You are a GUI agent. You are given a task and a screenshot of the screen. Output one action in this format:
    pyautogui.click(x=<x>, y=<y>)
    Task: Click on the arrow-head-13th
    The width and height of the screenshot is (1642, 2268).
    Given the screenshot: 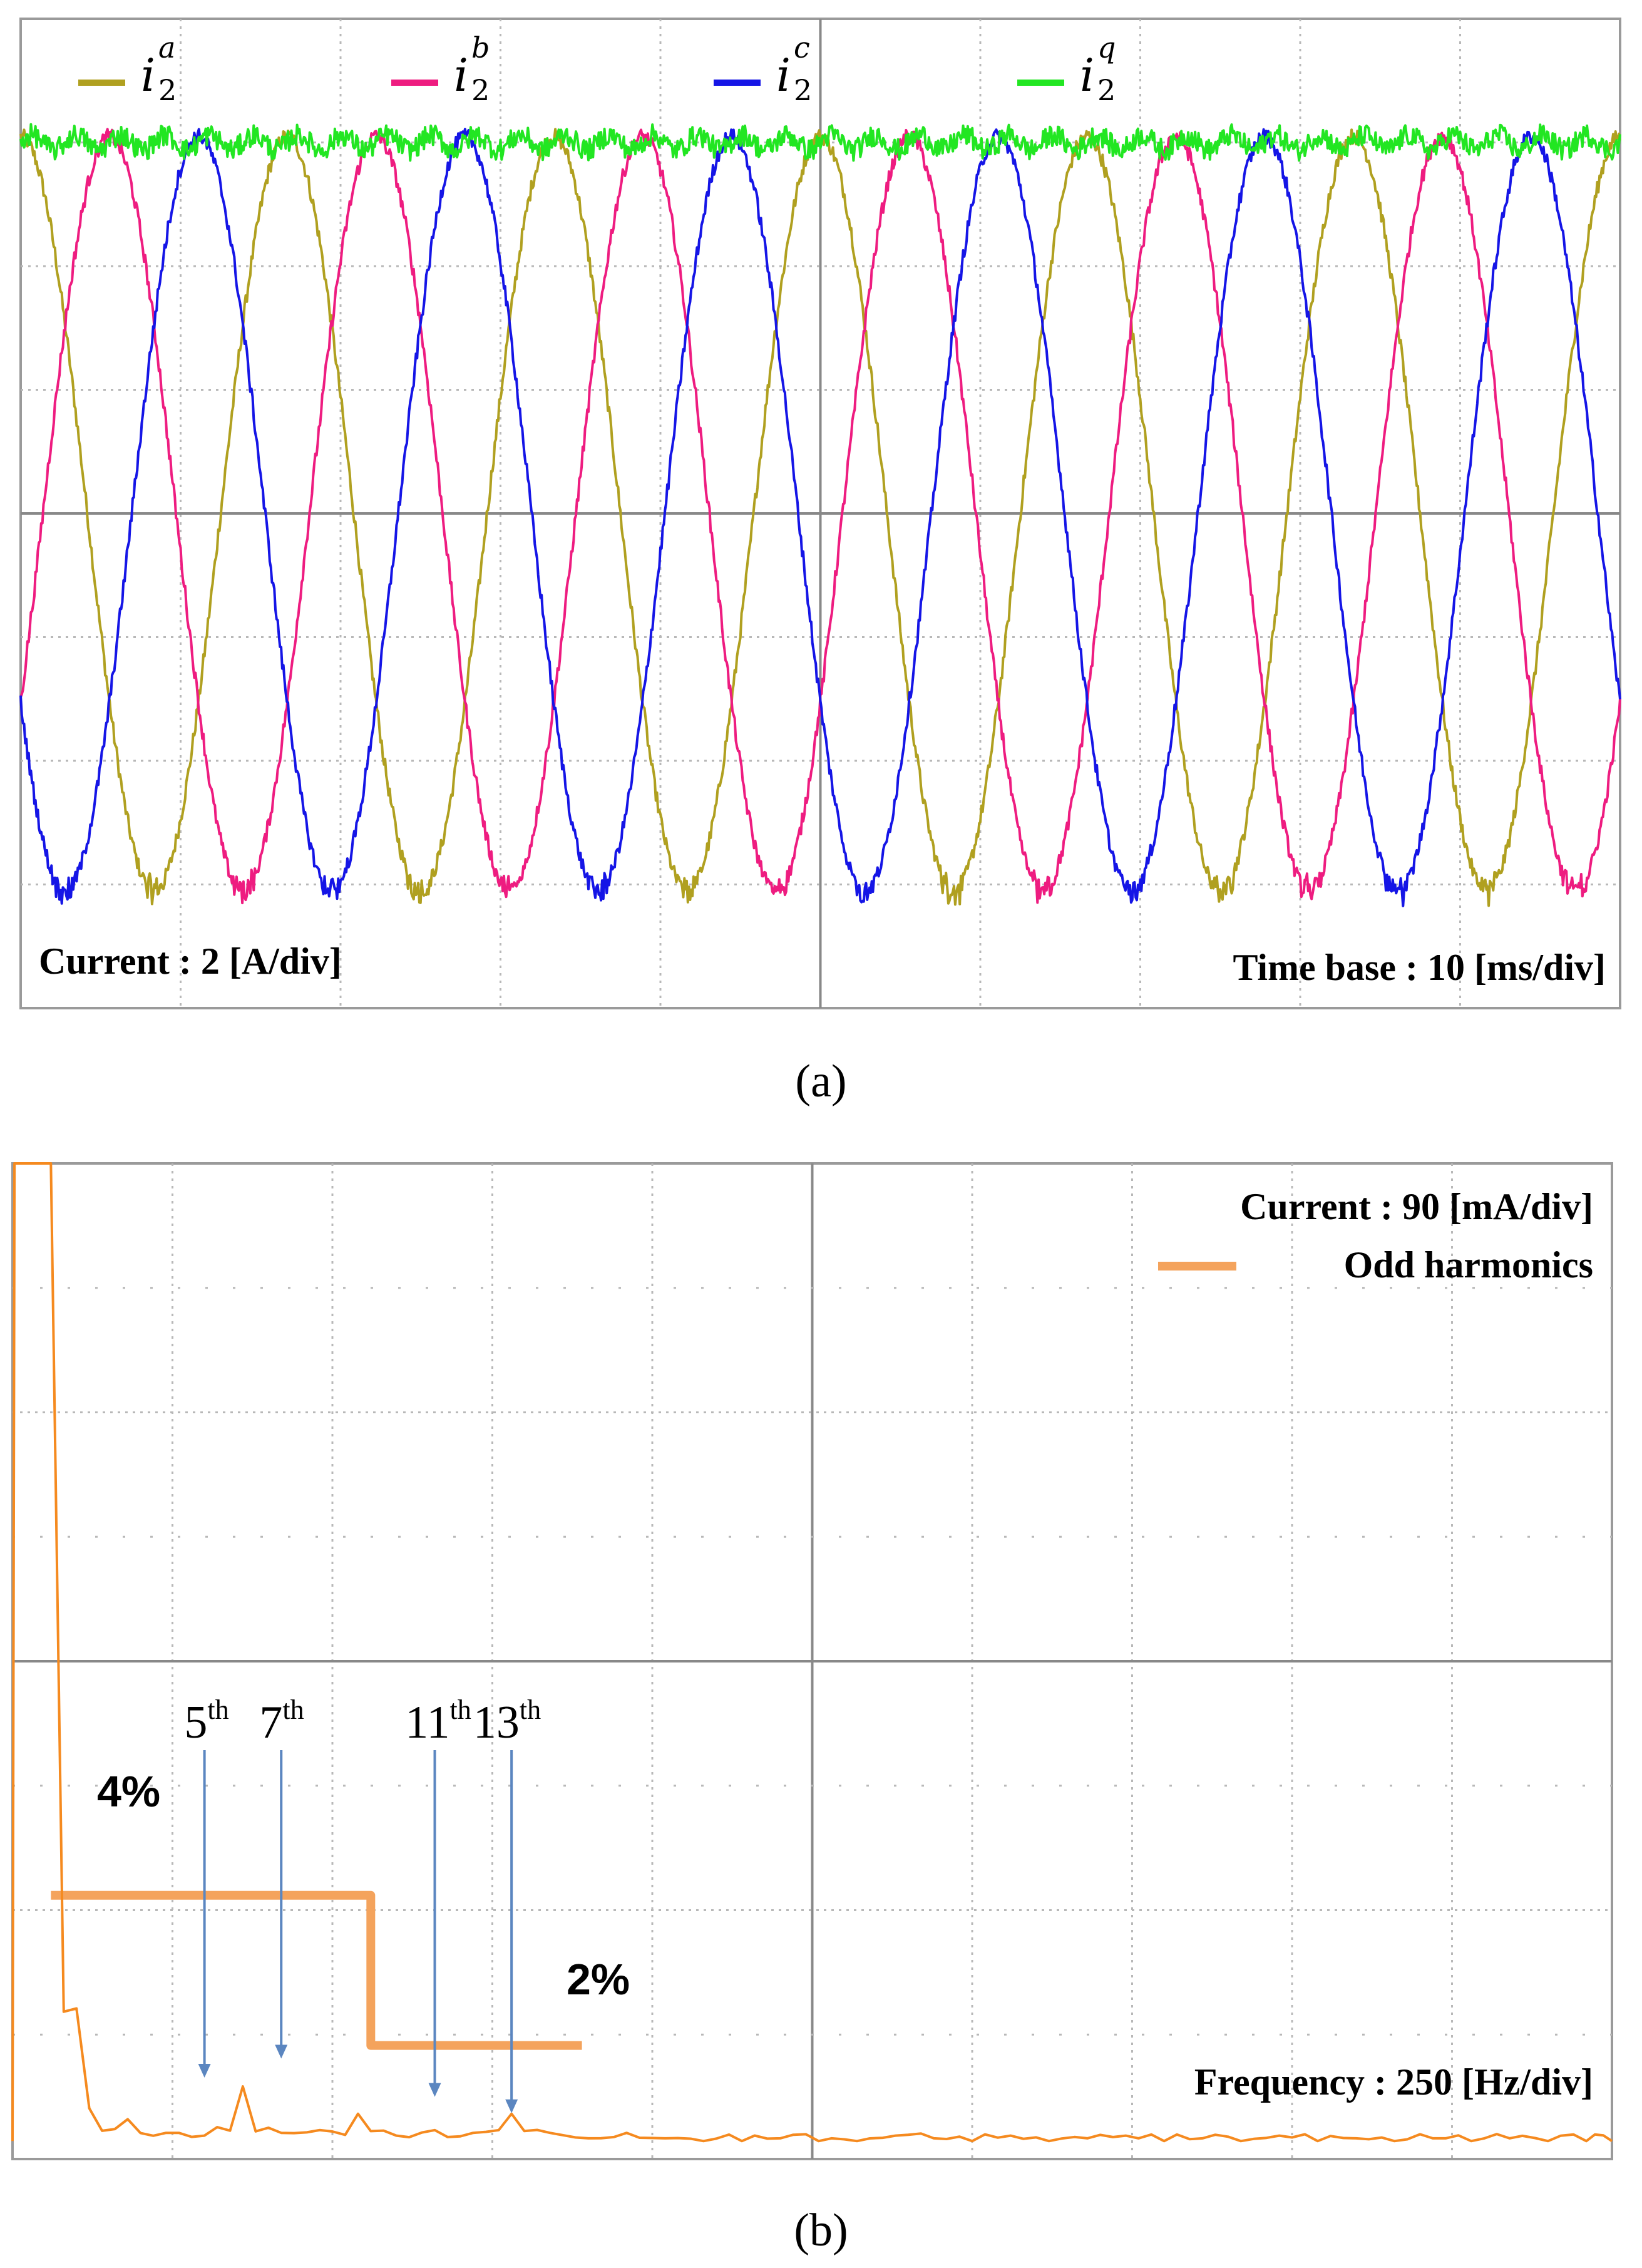 What is the action you would take?
    pyautogui.click(x=511, y=2106)
    